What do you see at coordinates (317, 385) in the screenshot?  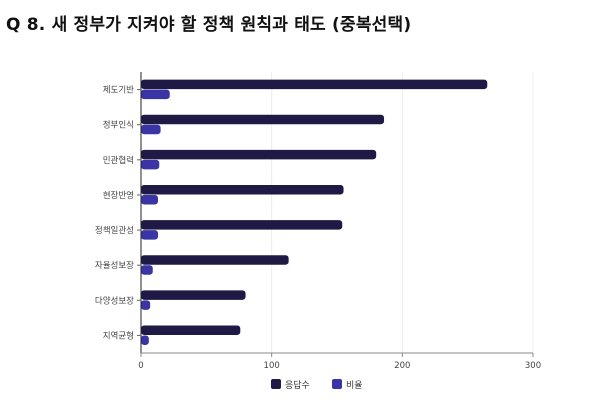 I see `legend: 응답수 비율` at bounding box center [317, 385].